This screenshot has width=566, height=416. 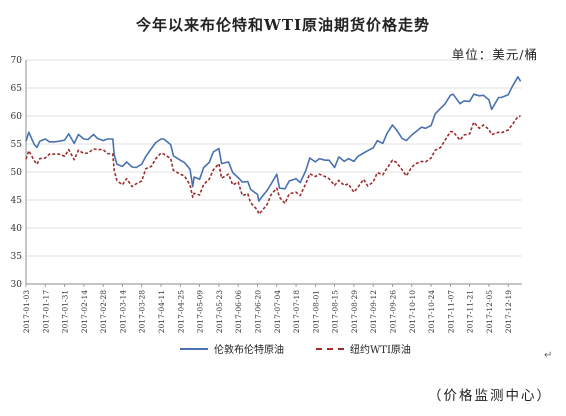 I want to click on return-mark: ↵, so click(x=548, y=355).